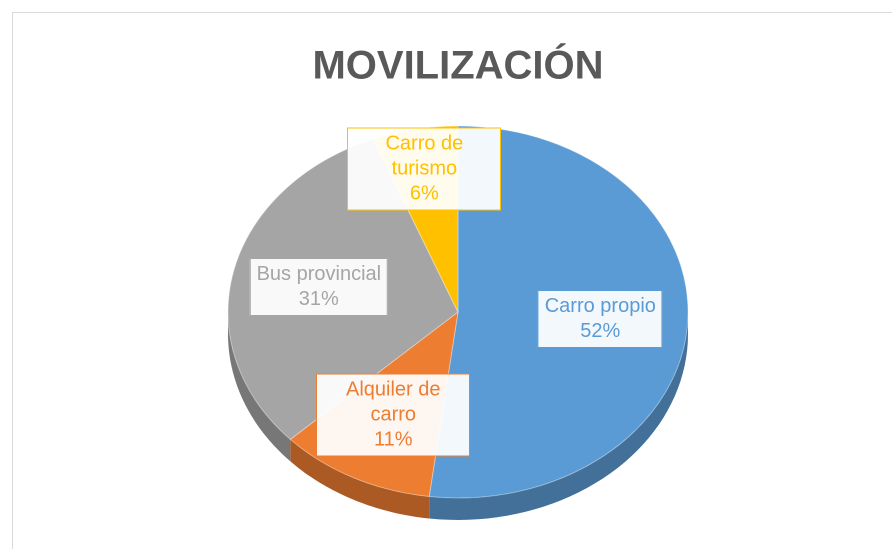  Describe the element at coordinates (318, 298) in the screenshot. I see `label-value: 31%` at that location.